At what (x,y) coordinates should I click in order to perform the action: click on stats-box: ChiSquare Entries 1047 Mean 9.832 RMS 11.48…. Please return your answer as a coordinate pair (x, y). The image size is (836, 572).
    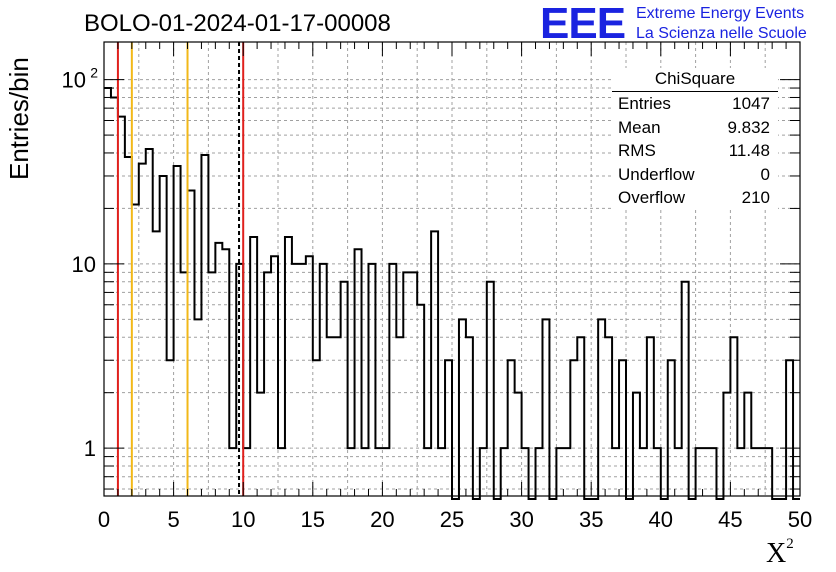
    Looking at the image, I should click on (695, 139).